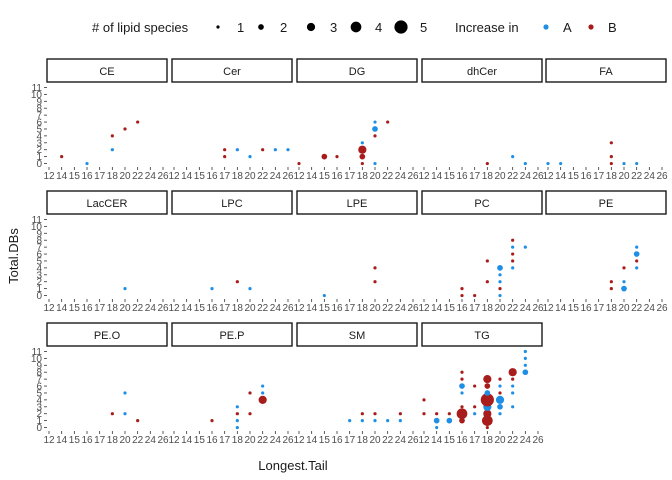 The height and width of the screenshot is (480, 672). Describe the element at coordinates (39, 116) in the screenshot. I see `y-tick-label: 7` at that location.